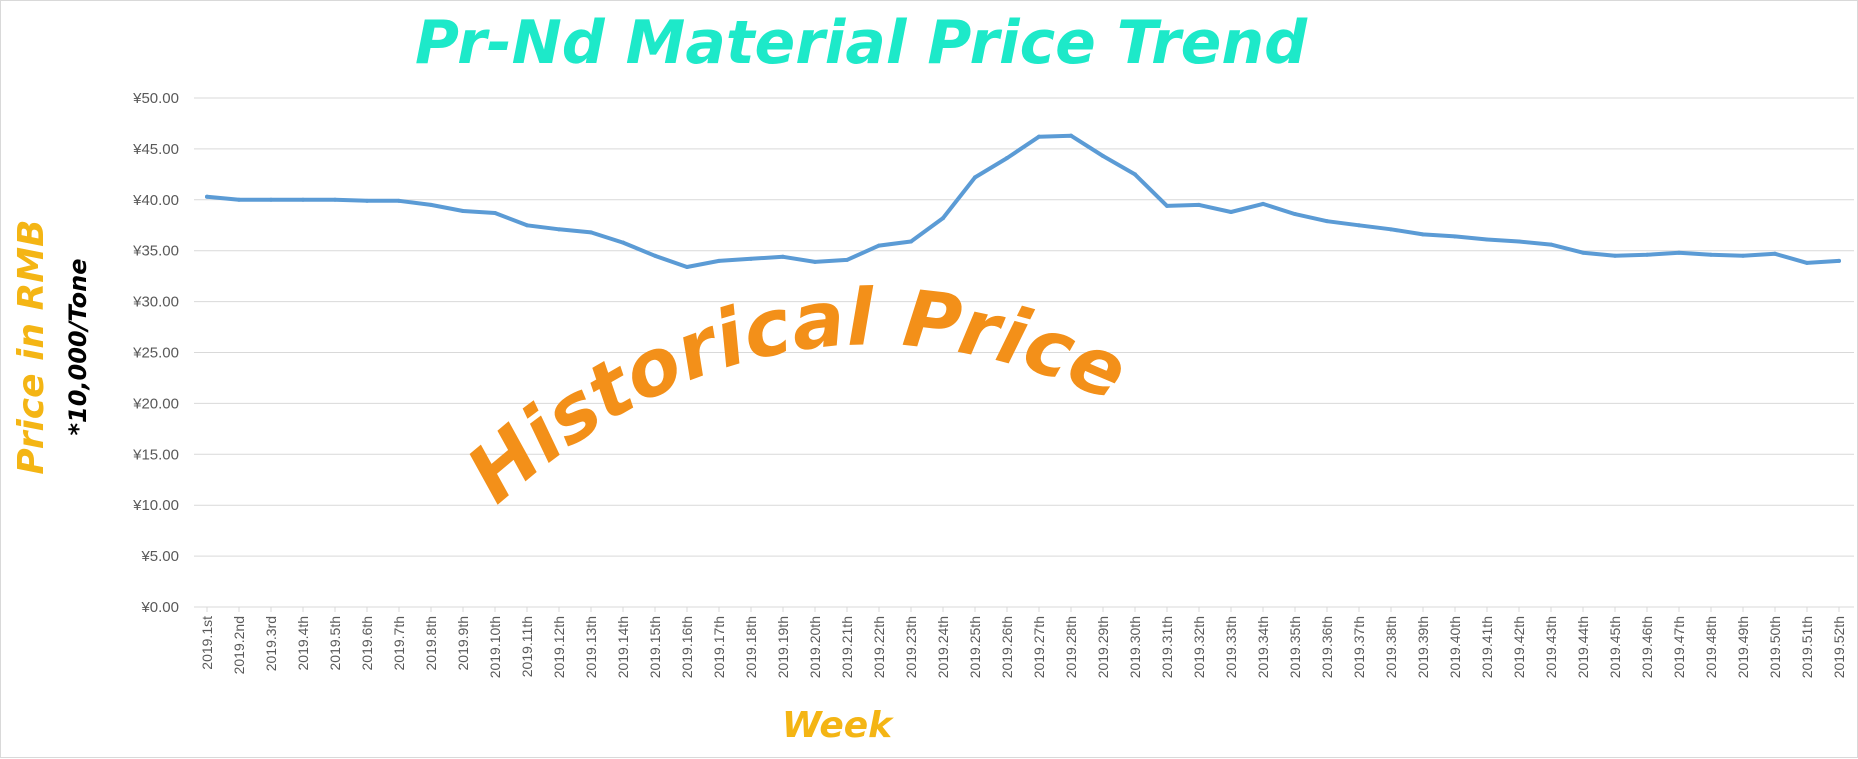  What do you see at coordinates (1455, 647) in the screenshot?
I see `x-tick-label: 2019.40th` at bounding box center [1455, 647].